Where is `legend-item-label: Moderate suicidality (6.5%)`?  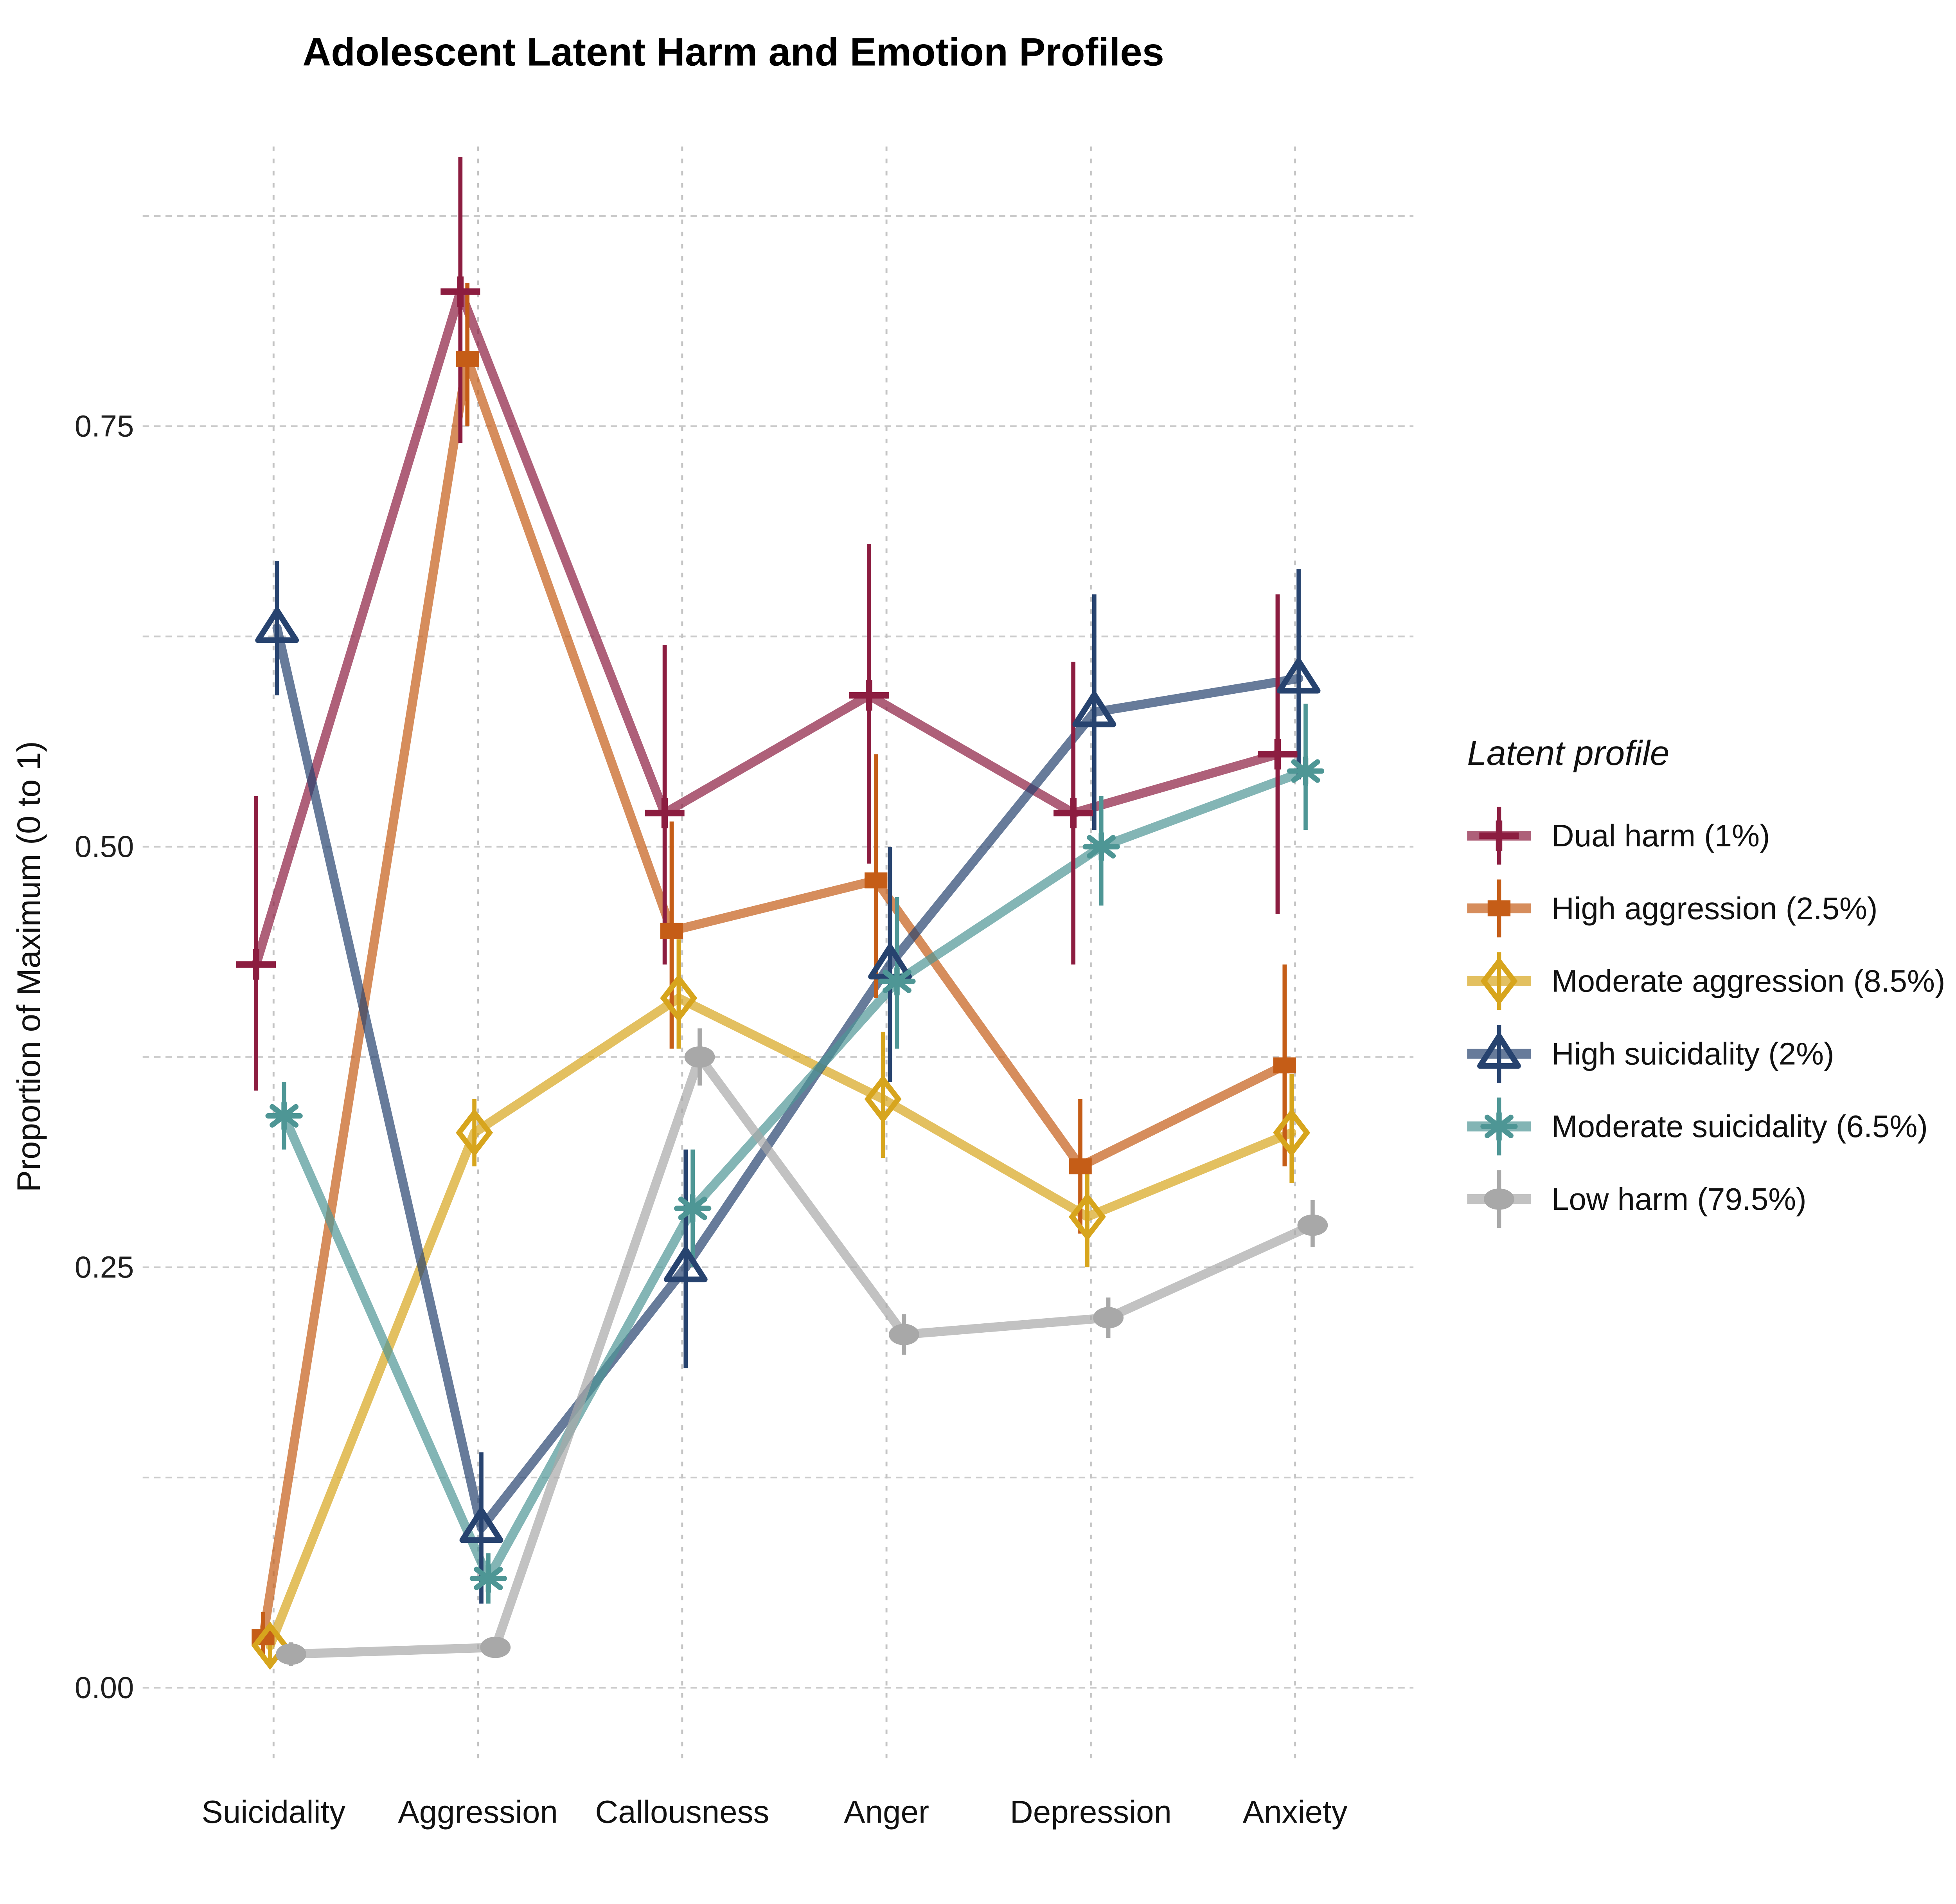 legend-item-label: Moderate suicidality (6.5%) is located at coordinates (1739, 1126).